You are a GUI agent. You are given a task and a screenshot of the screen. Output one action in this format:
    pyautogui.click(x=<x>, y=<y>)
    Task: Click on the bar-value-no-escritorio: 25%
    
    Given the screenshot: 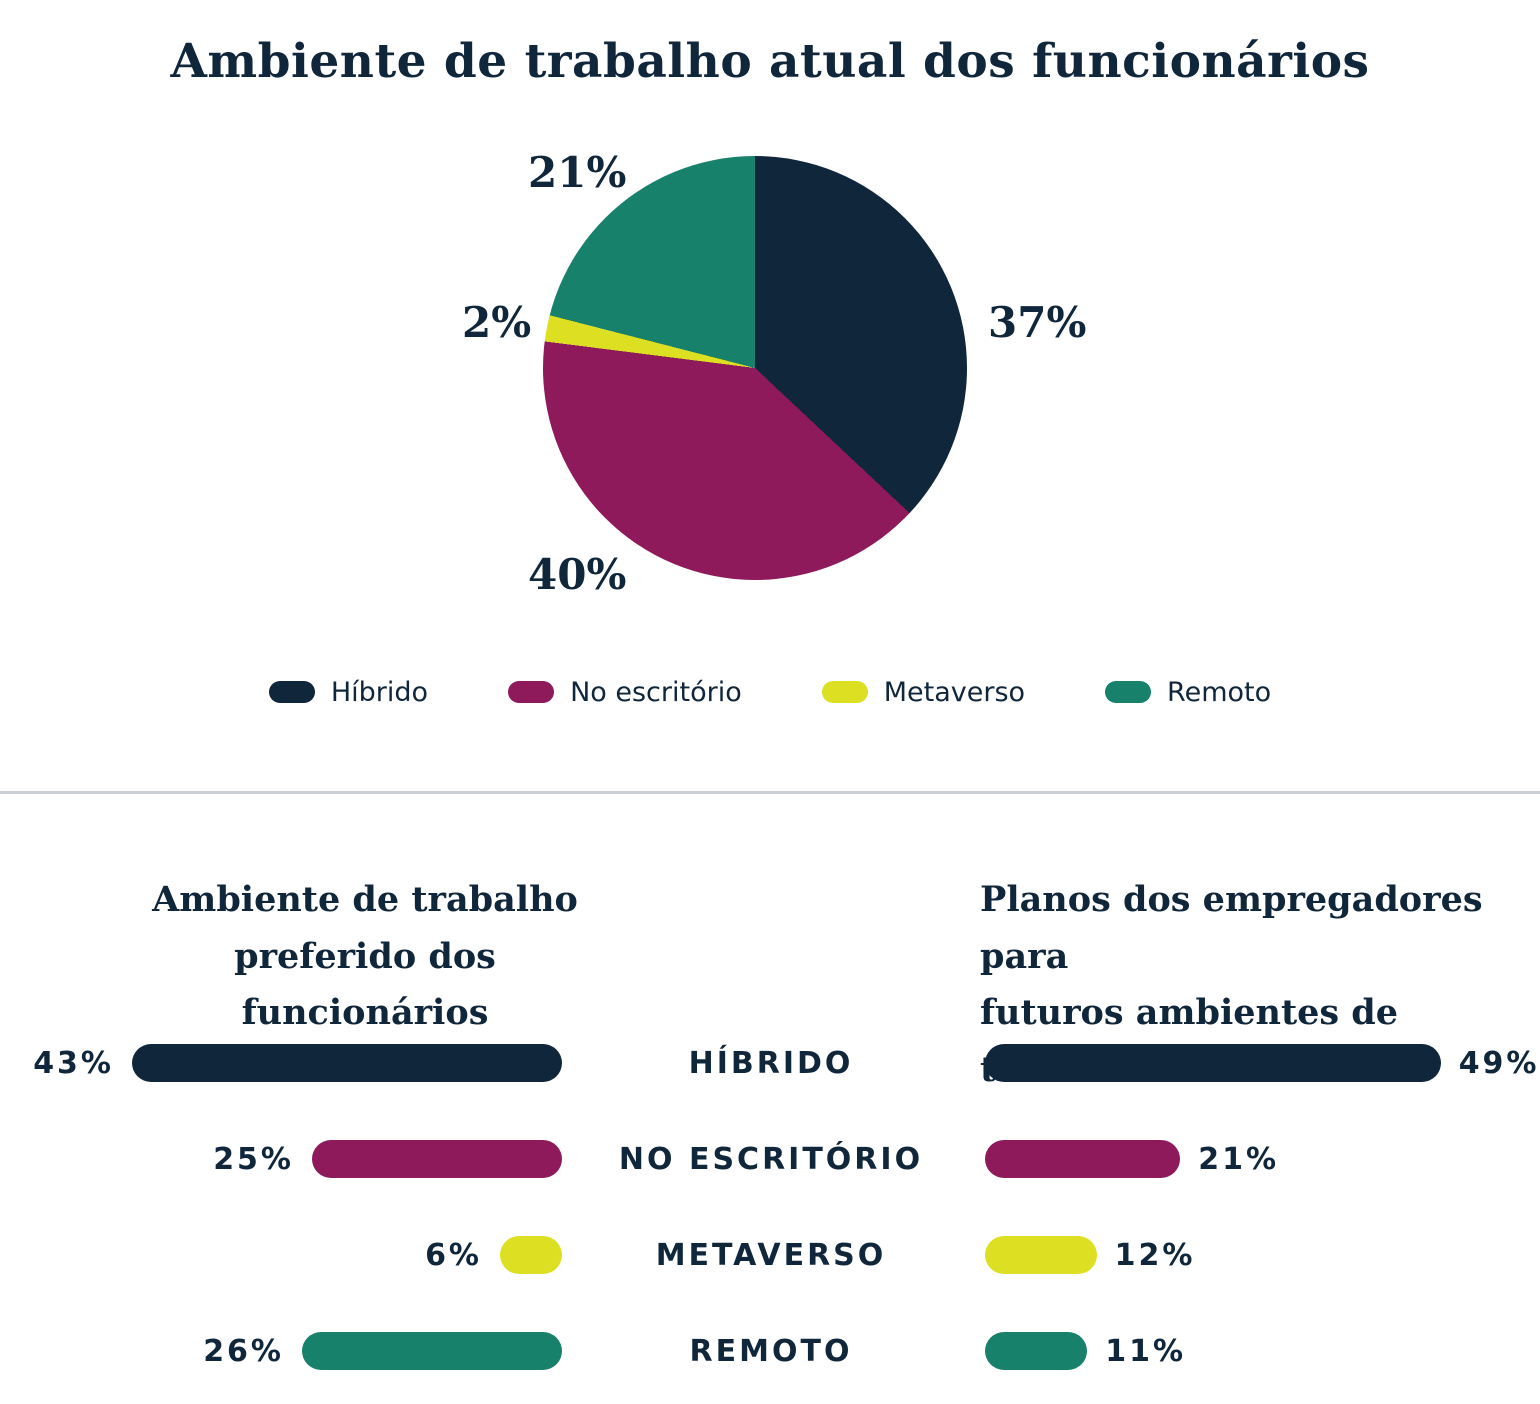 What is the action you would take?
    pyautogui.click(x=253, y=1159)
    